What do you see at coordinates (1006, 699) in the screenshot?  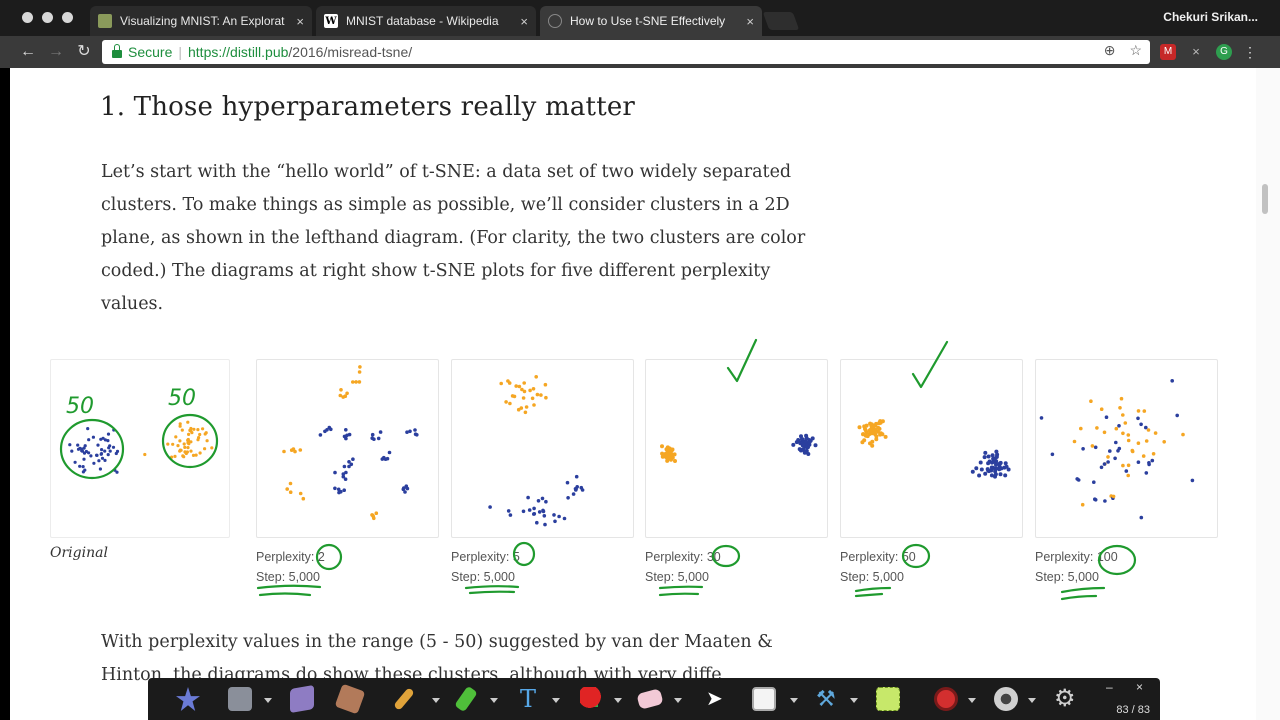 I see `webcam-icon` at bounding box center [1006, 699].